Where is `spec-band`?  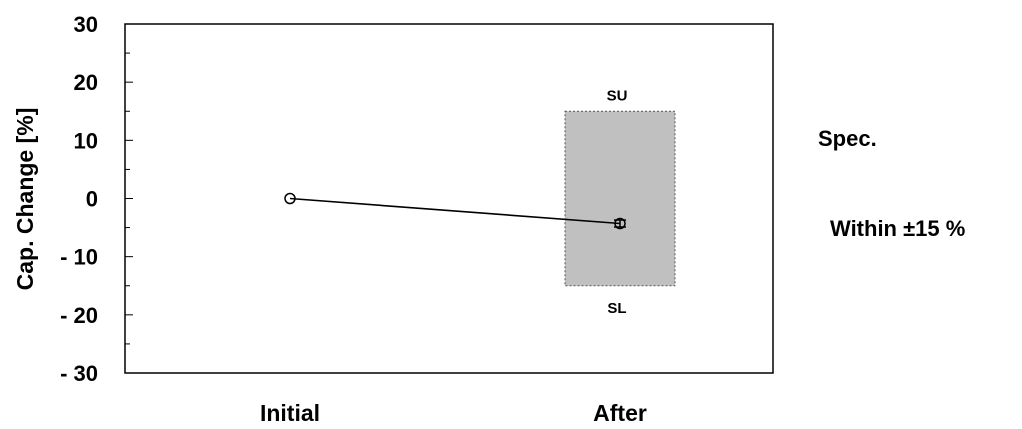 spec-band is located at coordinates (620, 198).